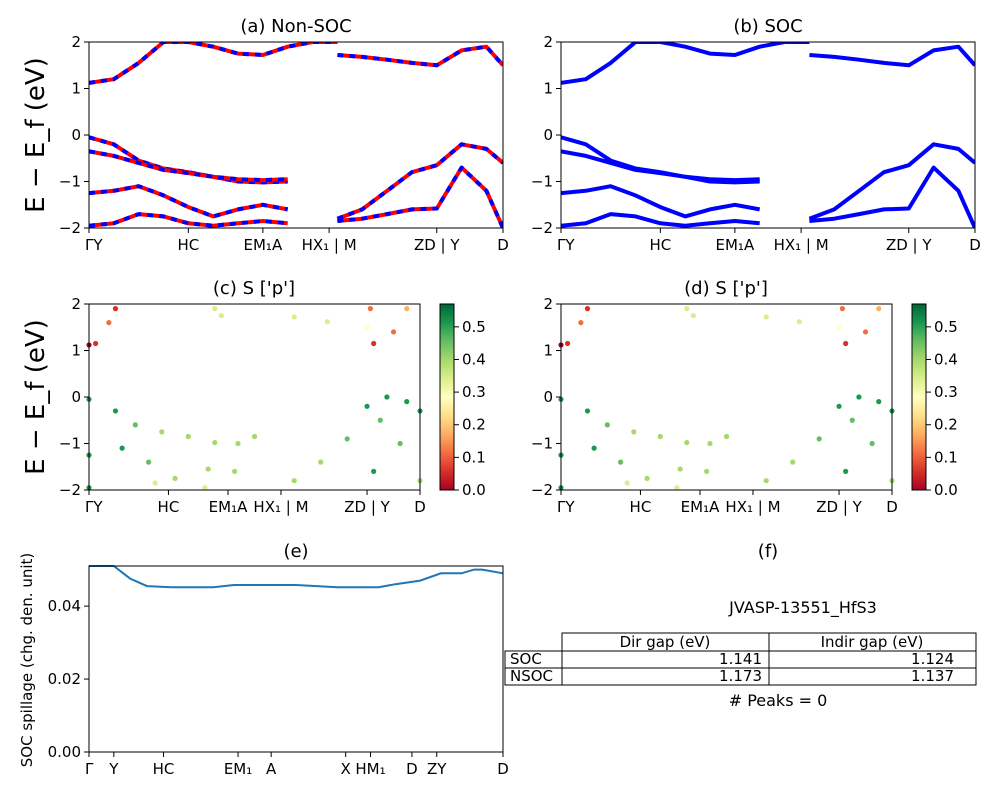 The image size is (1000, 800). Describe the element at coordinates (412, 769) in the screenshot. I see `e-xtick-label: D` at that location.